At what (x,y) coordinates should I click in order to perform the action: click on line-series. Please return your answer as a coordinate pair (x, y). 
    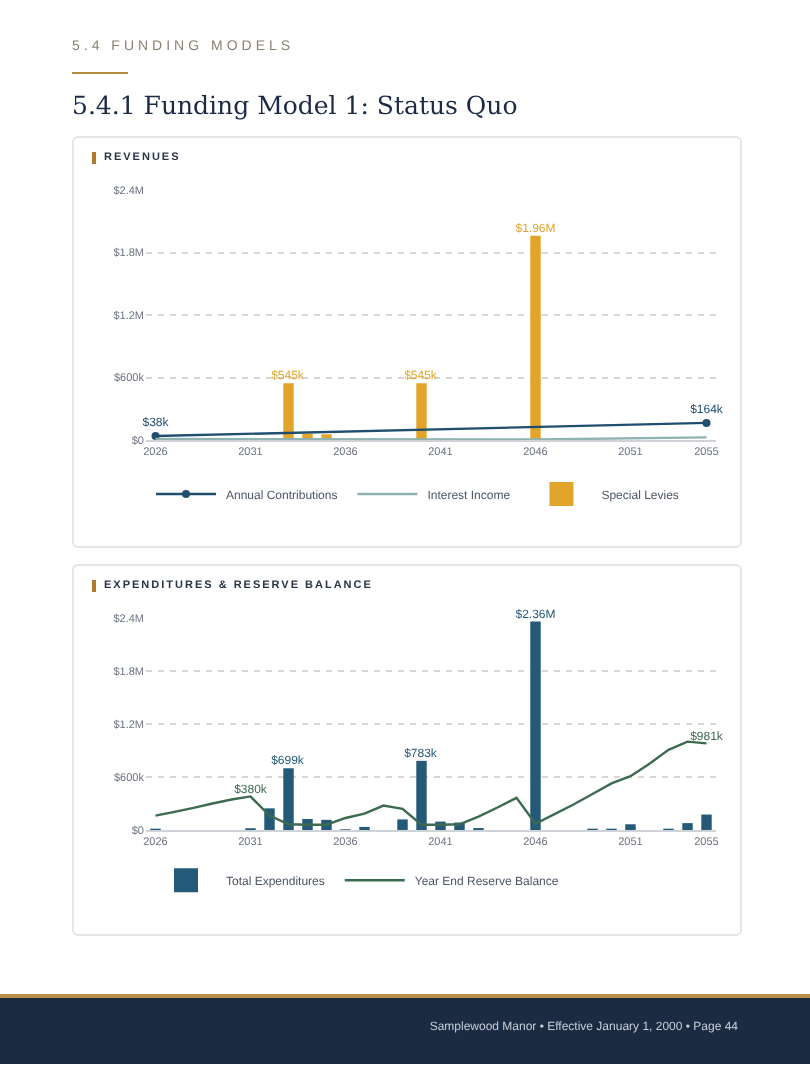
    Looking at the image, I should click on (431, 783).